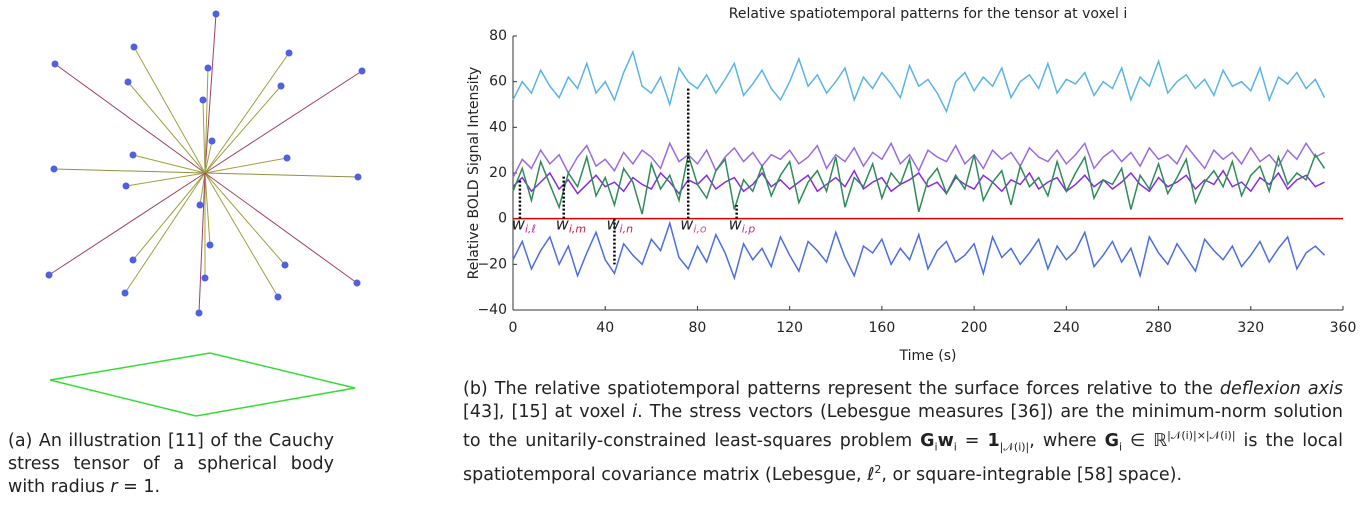  I want to click on x-tick-label: 200, so click(974, 328).